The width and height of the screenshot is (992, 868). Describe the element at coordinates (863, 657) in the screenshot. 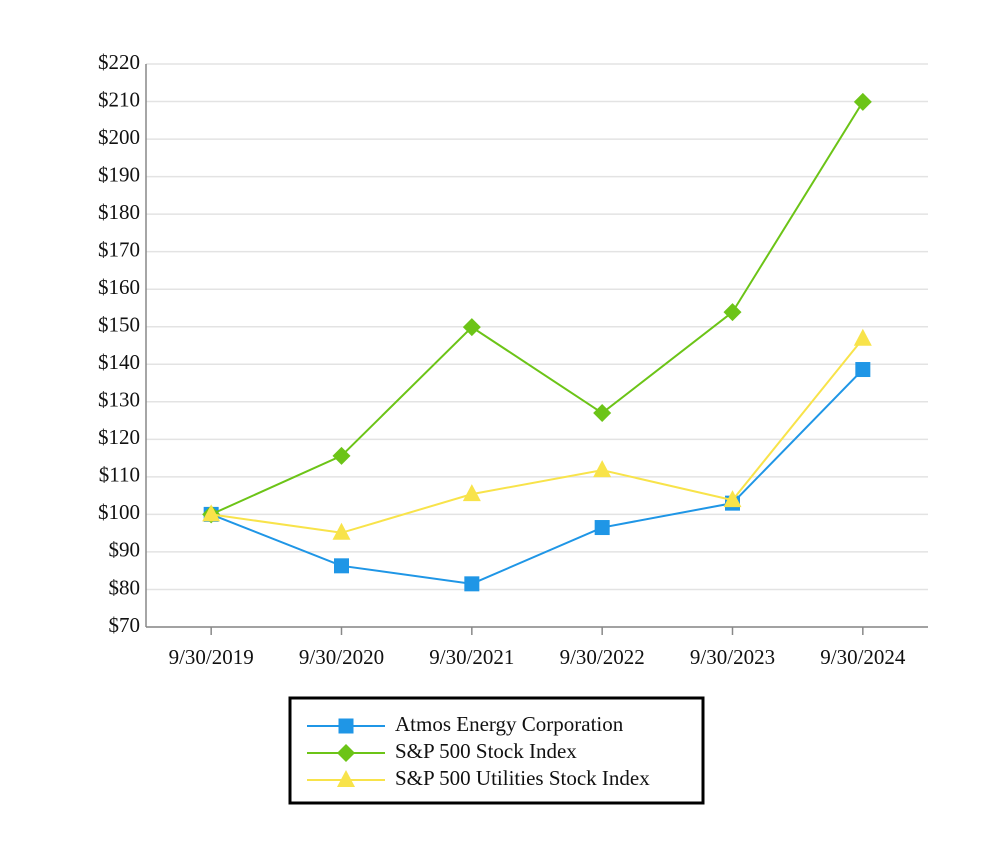

I see `x-tick-label: 9/30/2024` at that location.